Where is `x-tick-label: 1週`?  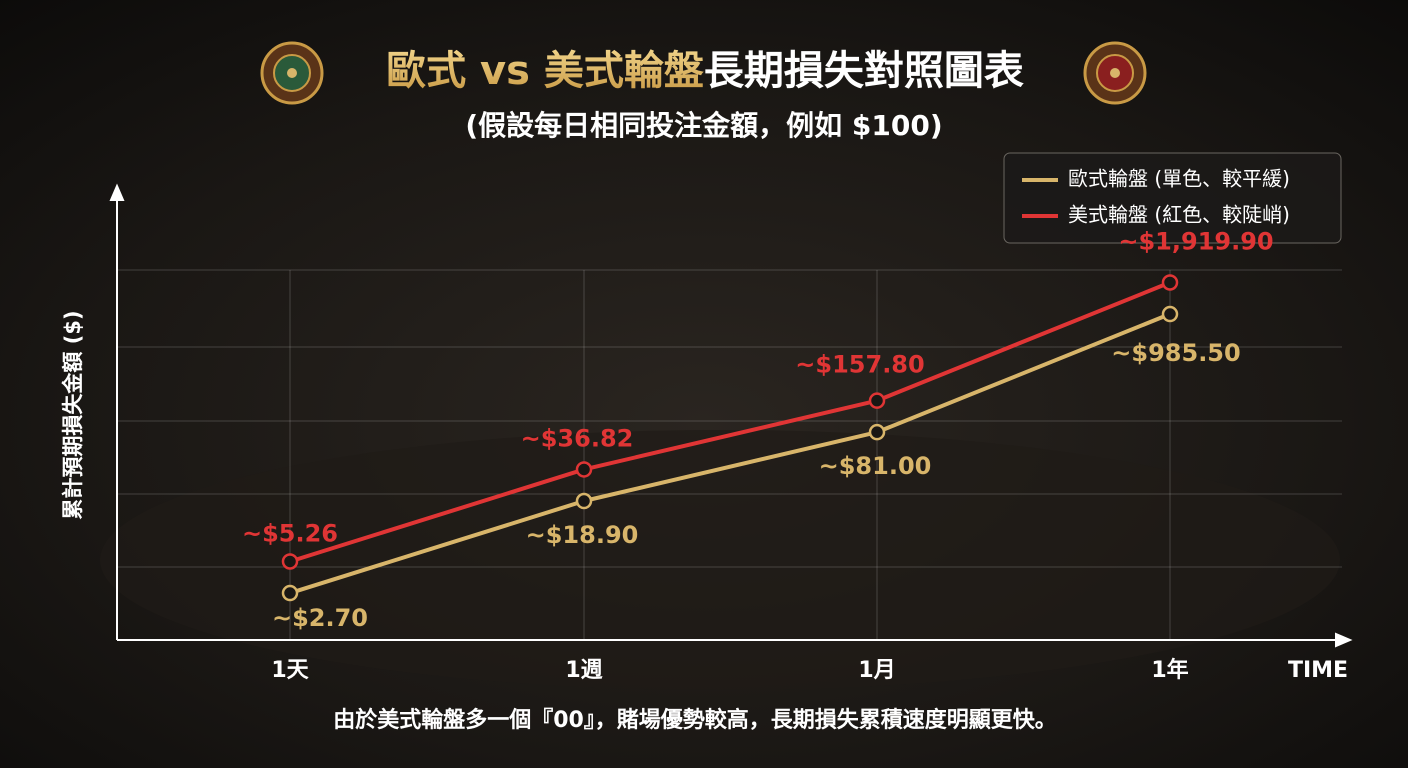 x-tick-label: 1週 is located at coordinates (583, 670).